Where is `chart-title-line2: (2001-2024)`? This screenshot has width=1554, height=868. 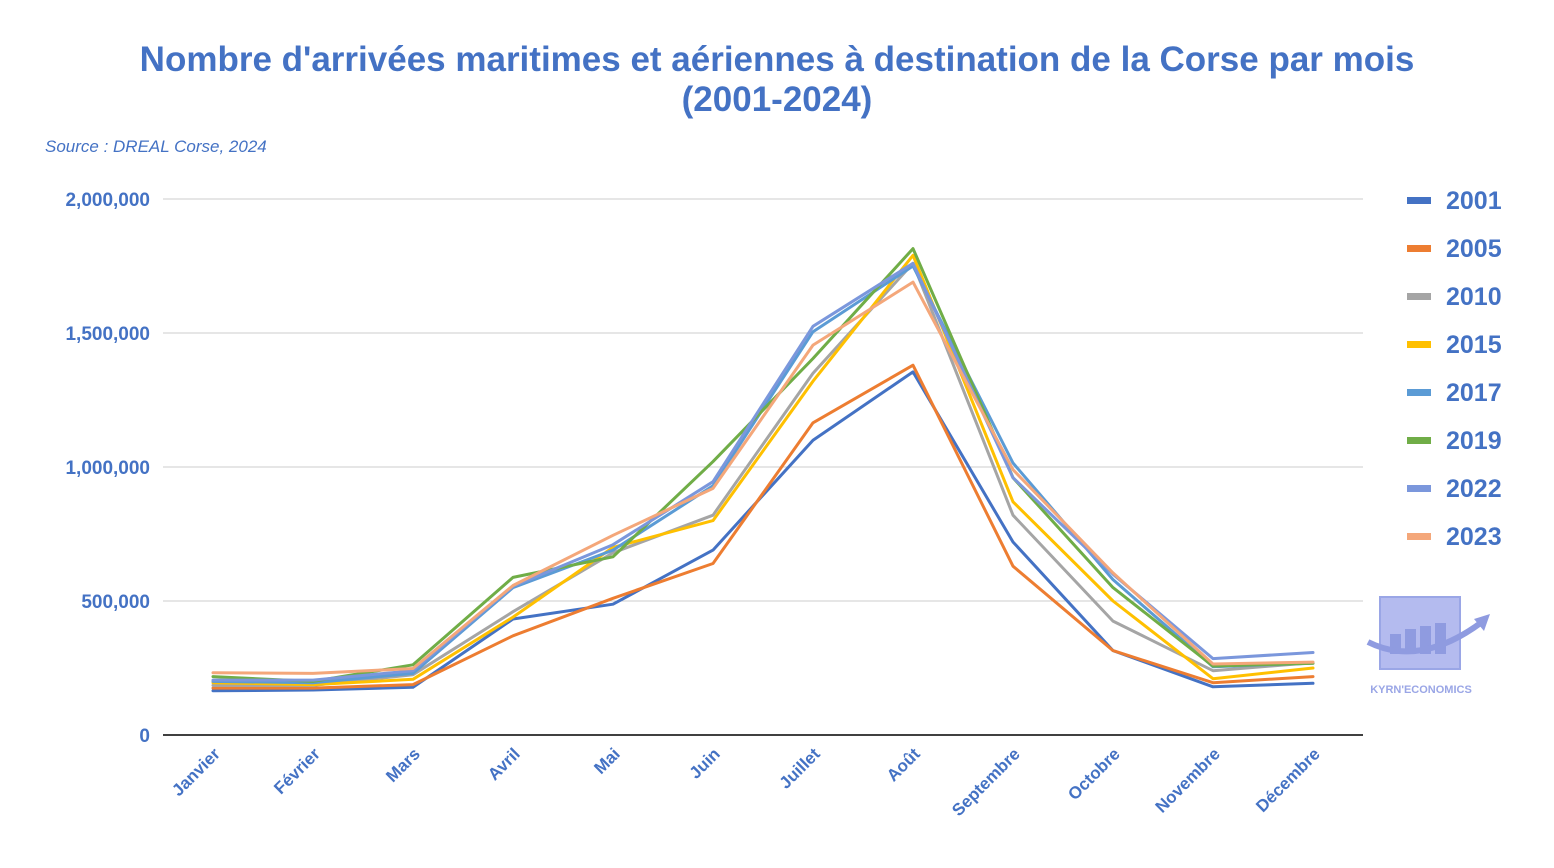
chart-title-line2: (2001-2024) is located at coordinates (777, 99).